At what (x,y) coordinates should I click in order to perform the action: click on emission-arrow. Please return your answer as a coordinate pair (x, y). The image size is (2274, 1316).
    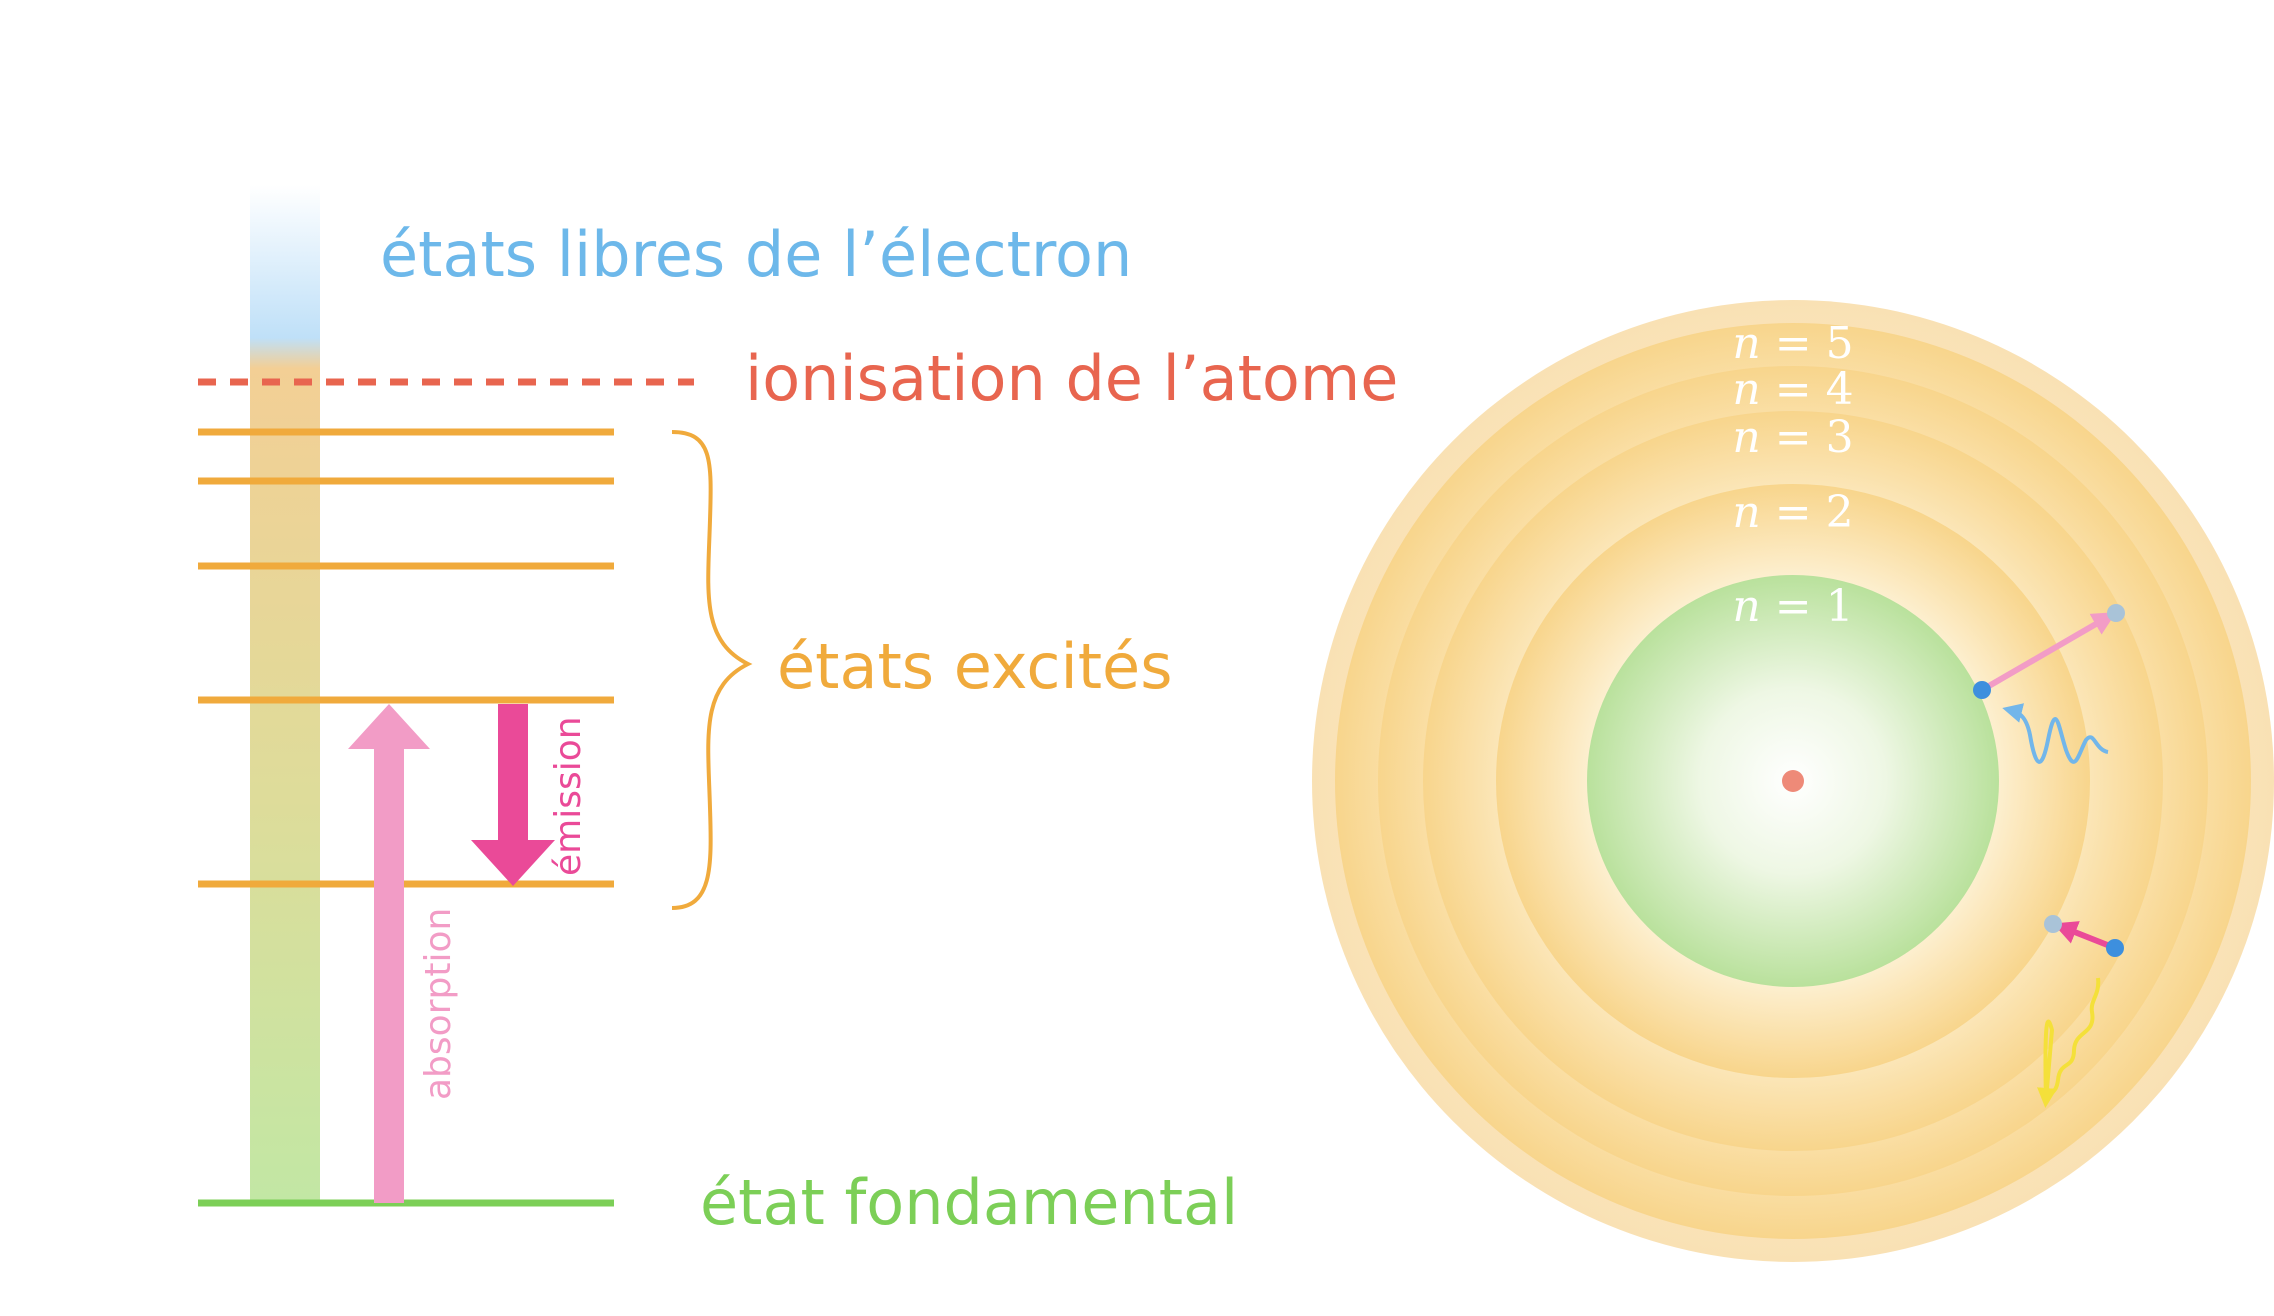
    Looking at the image, I should click on (513, 795).